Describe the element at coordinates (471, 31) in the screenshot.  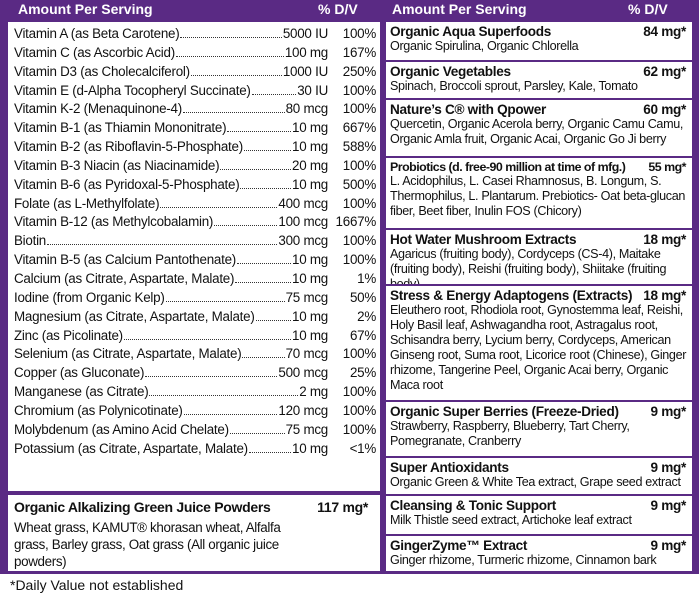
I see `section-title: Organic Aqua Superfoods` at that location.